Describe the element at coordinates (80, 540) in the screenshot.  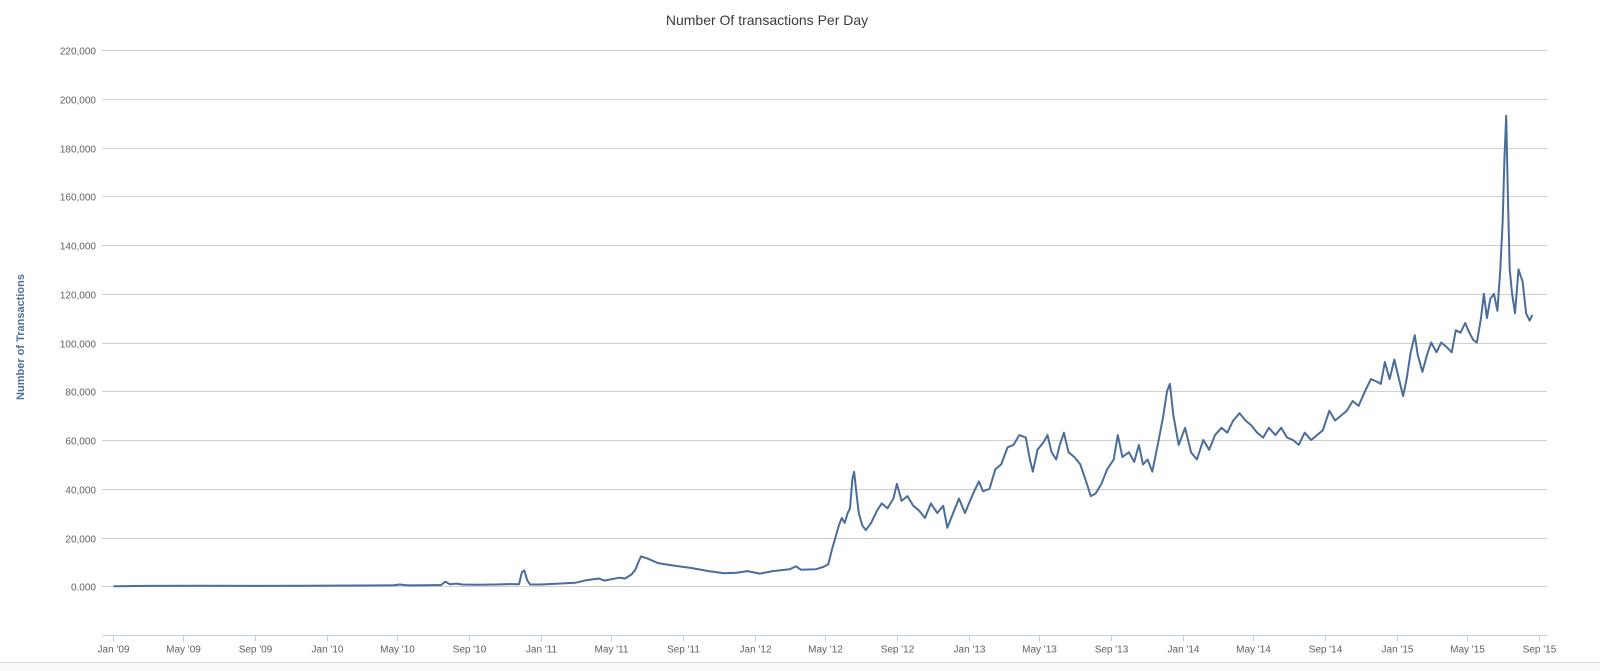
I see `y-tick-label: 20,000` at that location.